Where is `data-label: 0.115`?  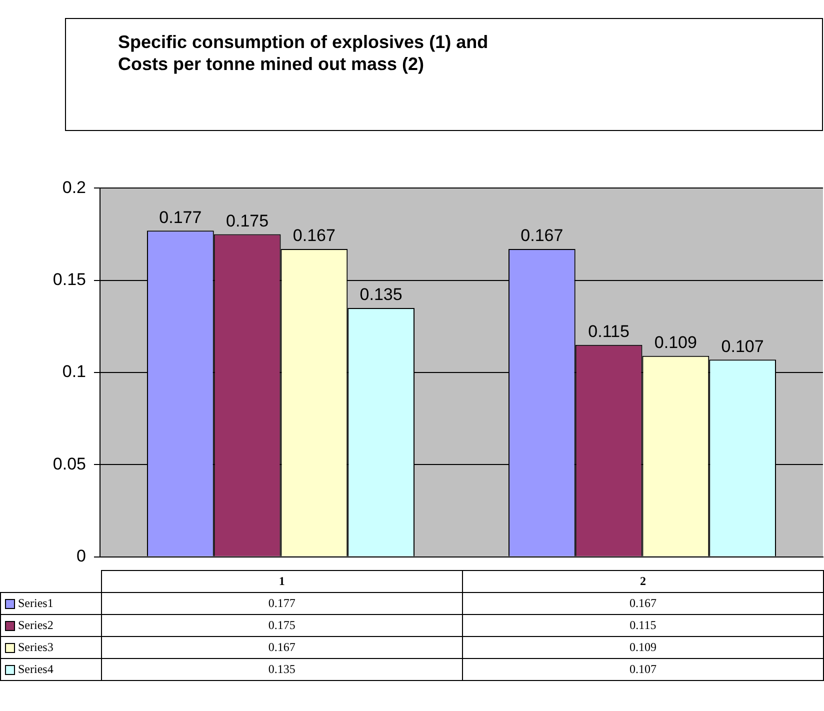
data-label: 0.115 is located at coordinates (643, 625).